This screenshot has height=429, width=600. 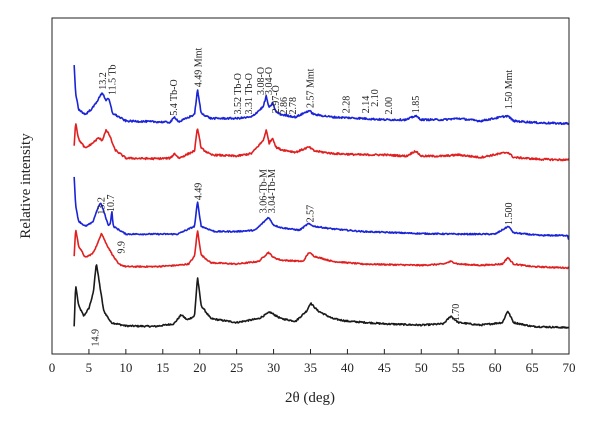 I want to click on x-tick-label: 45, so click(x=384, y=367).